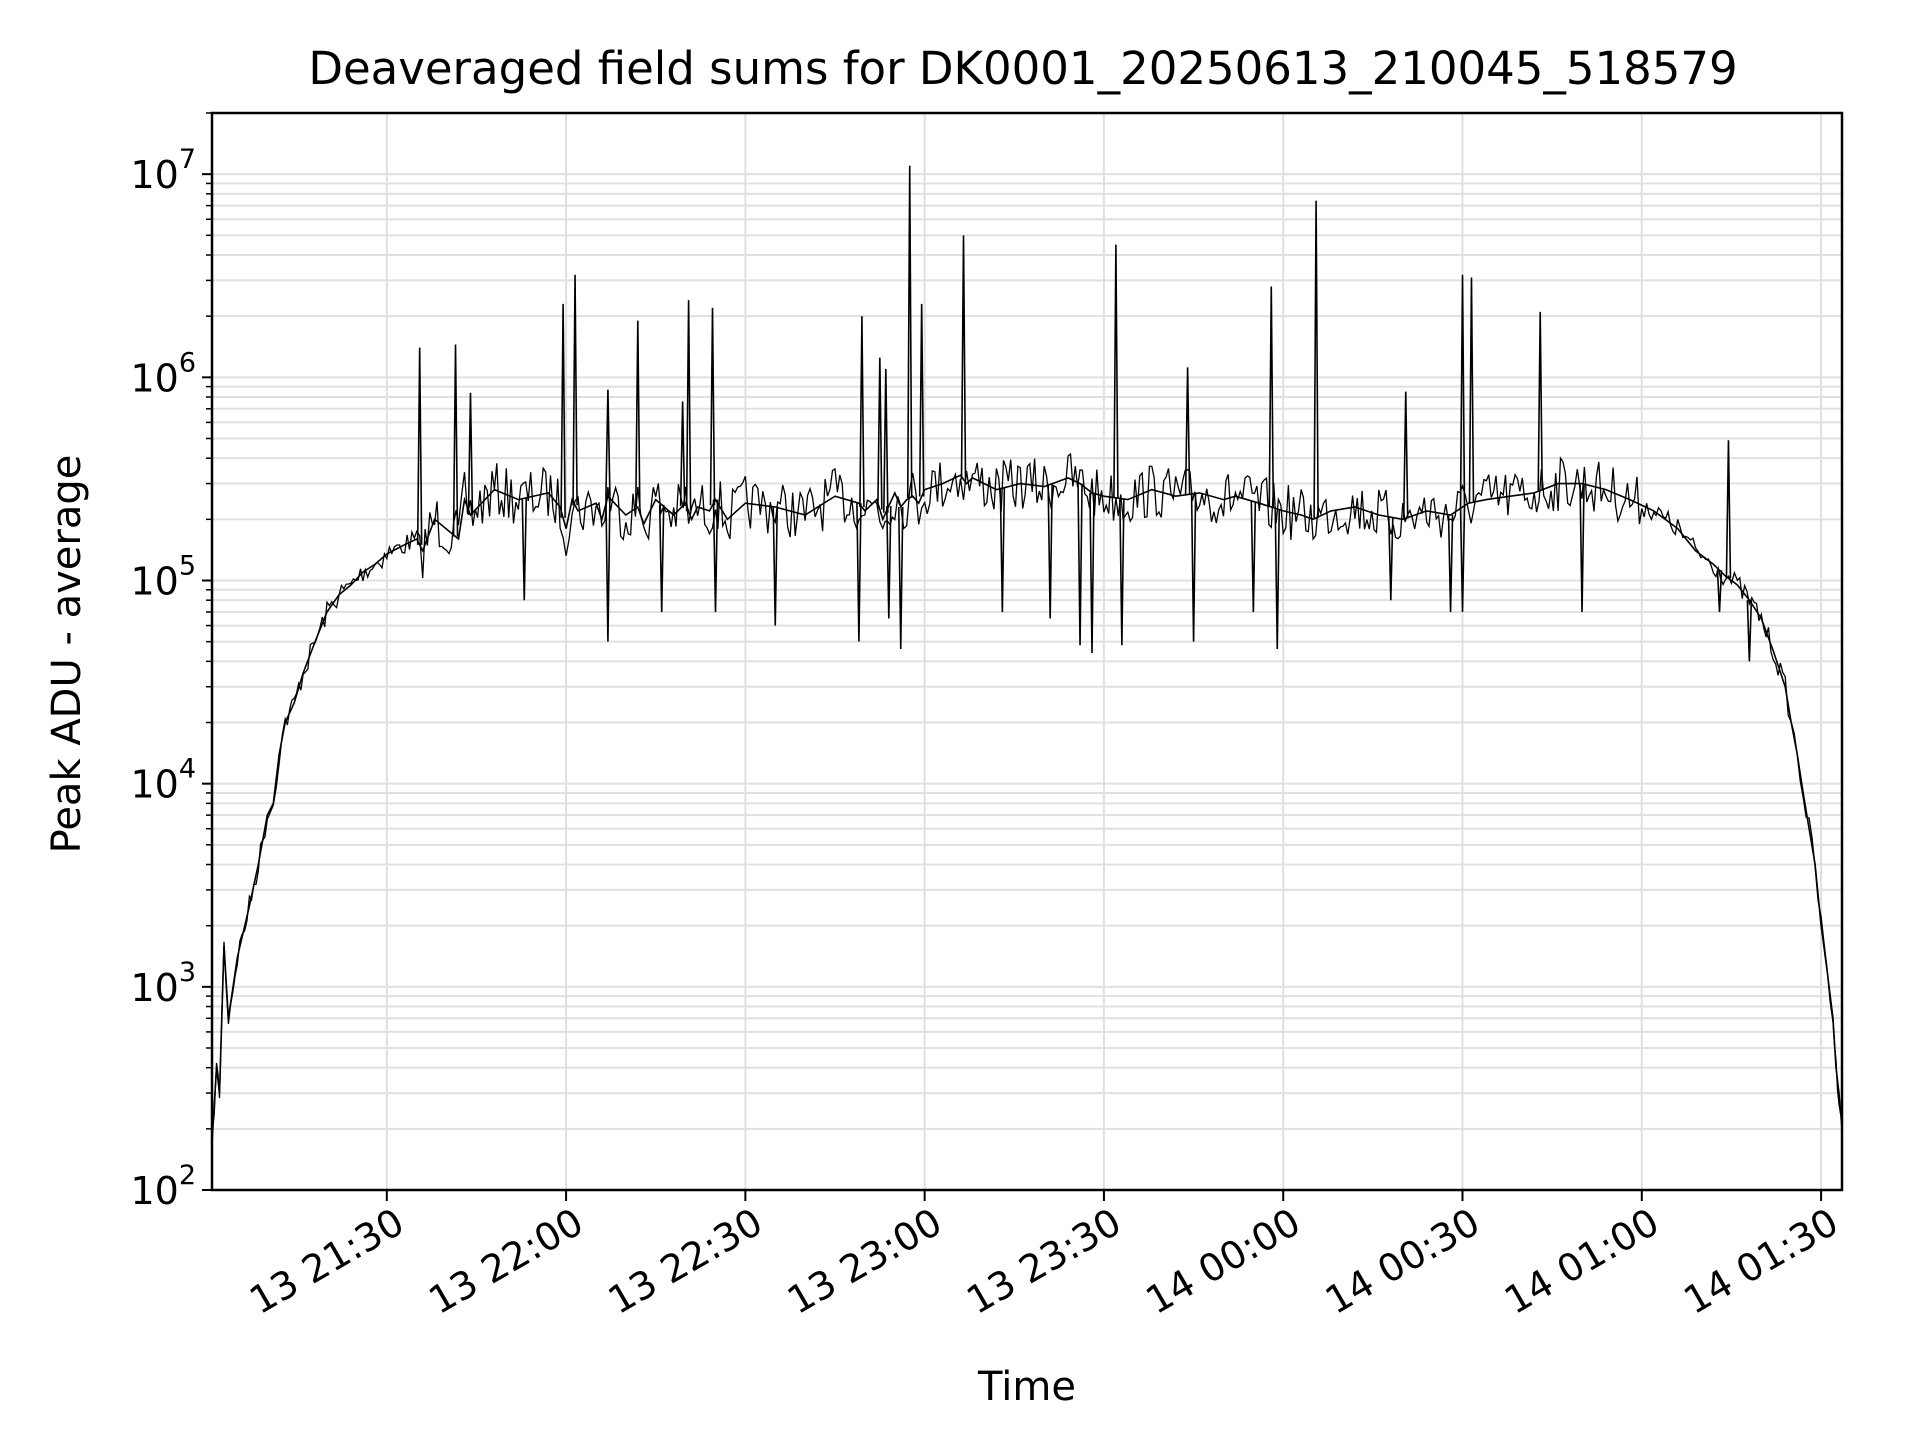  I want to click on y-tick-label: 10⁶, so click(163, 373).